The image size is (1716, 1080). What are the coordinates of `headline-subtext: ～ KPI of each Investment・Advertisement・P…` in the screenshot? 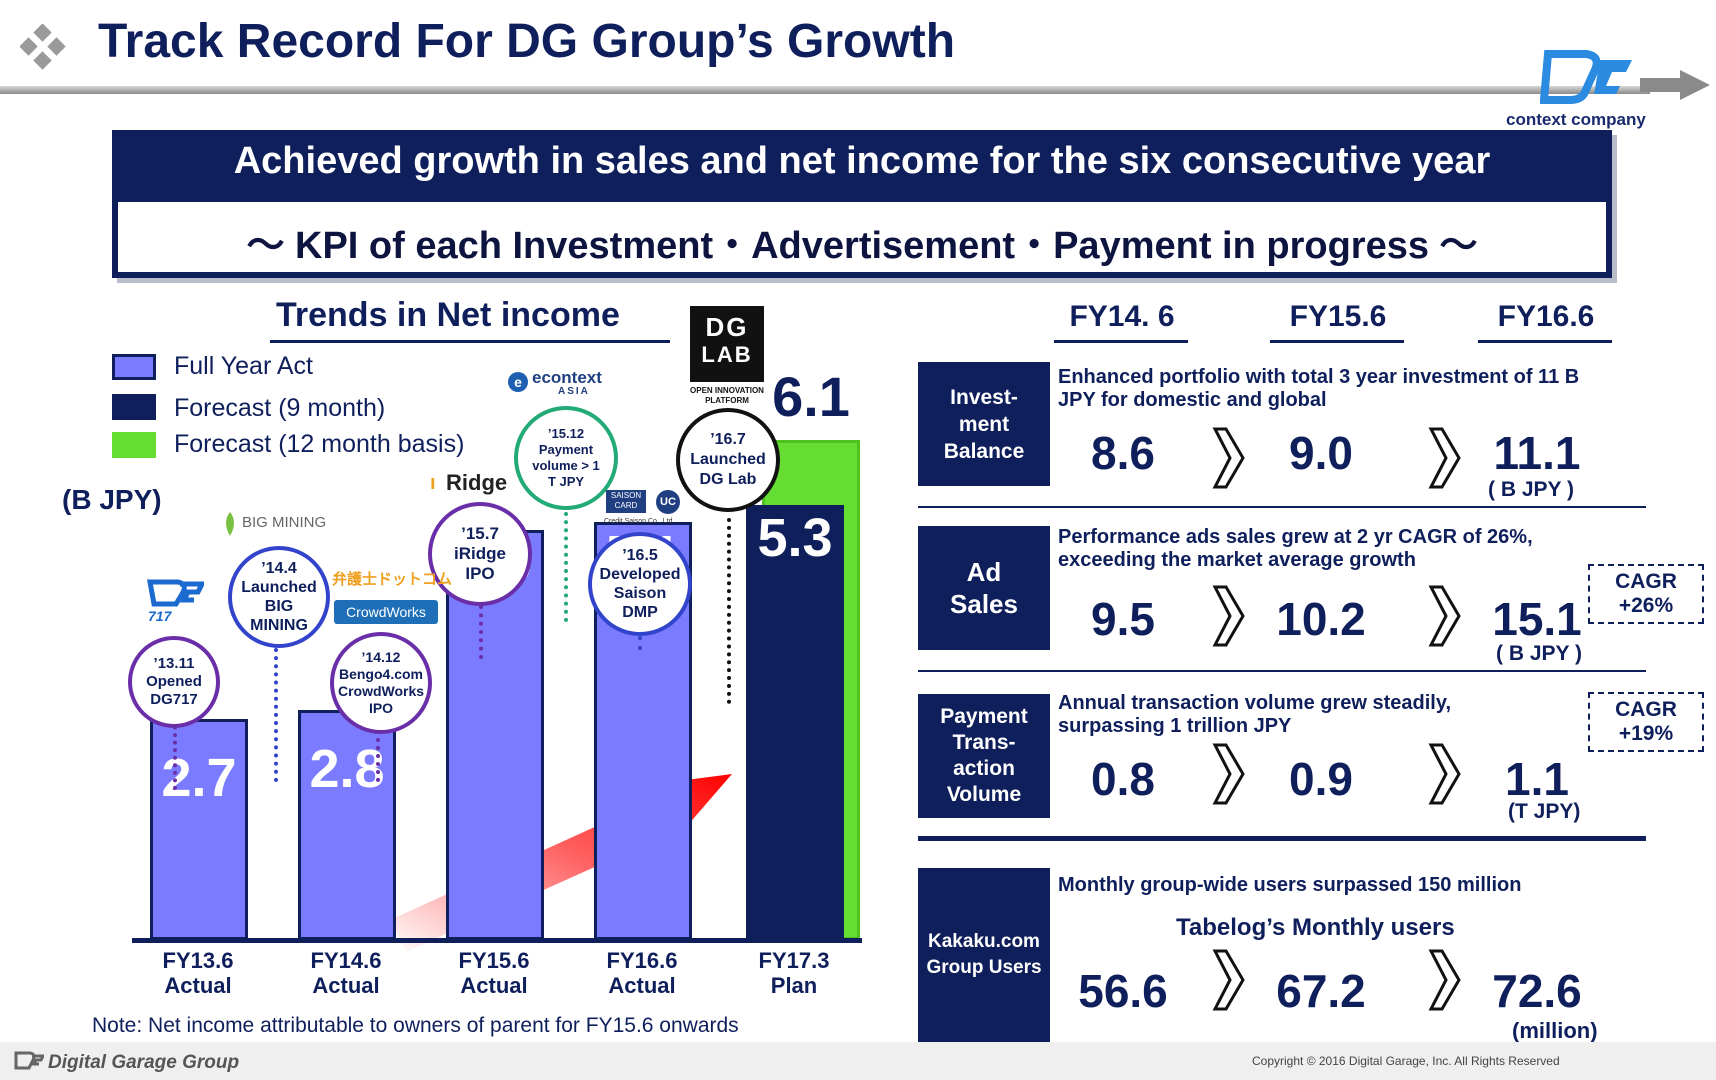 It's located at (862, 246).